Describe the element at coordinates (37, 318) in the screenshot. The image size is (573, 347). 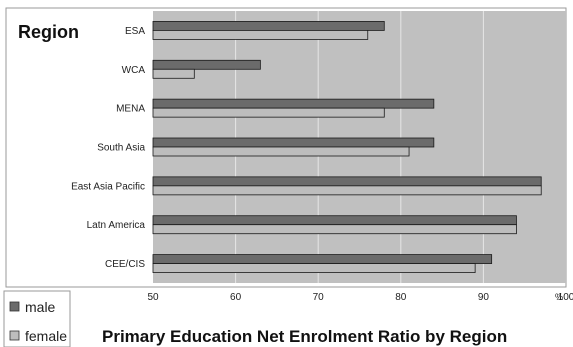
I see `legend: male female` at that location.